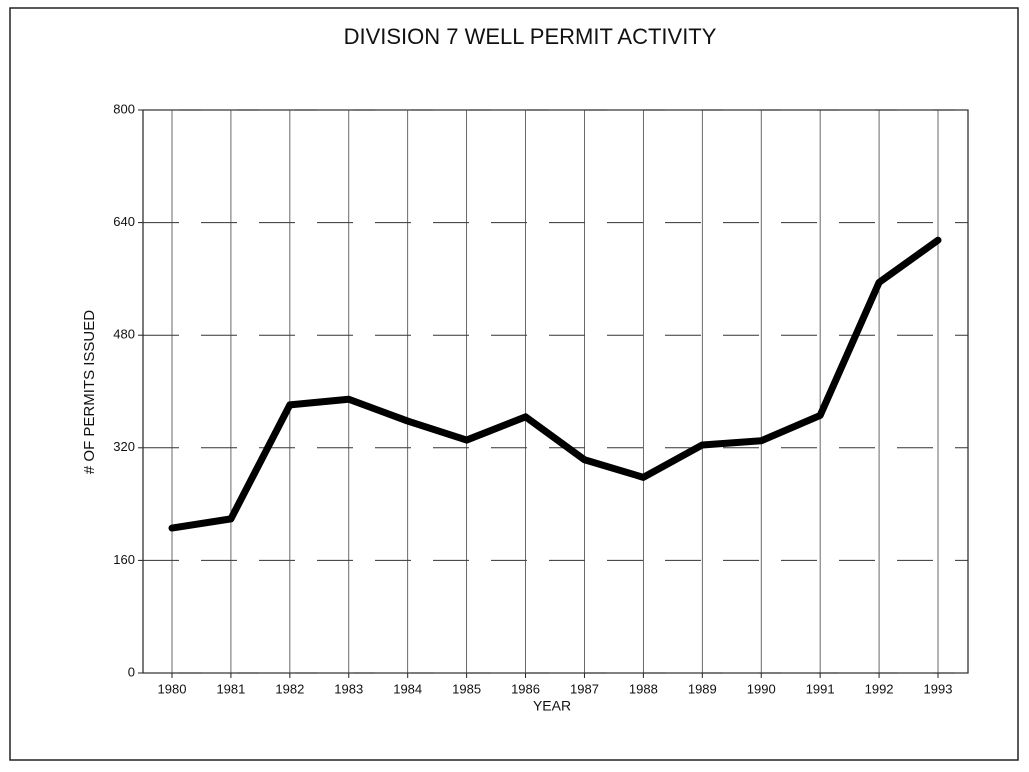 This screenshot has height=772, width=1029. I want to click on x-tick-label: 1989, so click(702, 688).